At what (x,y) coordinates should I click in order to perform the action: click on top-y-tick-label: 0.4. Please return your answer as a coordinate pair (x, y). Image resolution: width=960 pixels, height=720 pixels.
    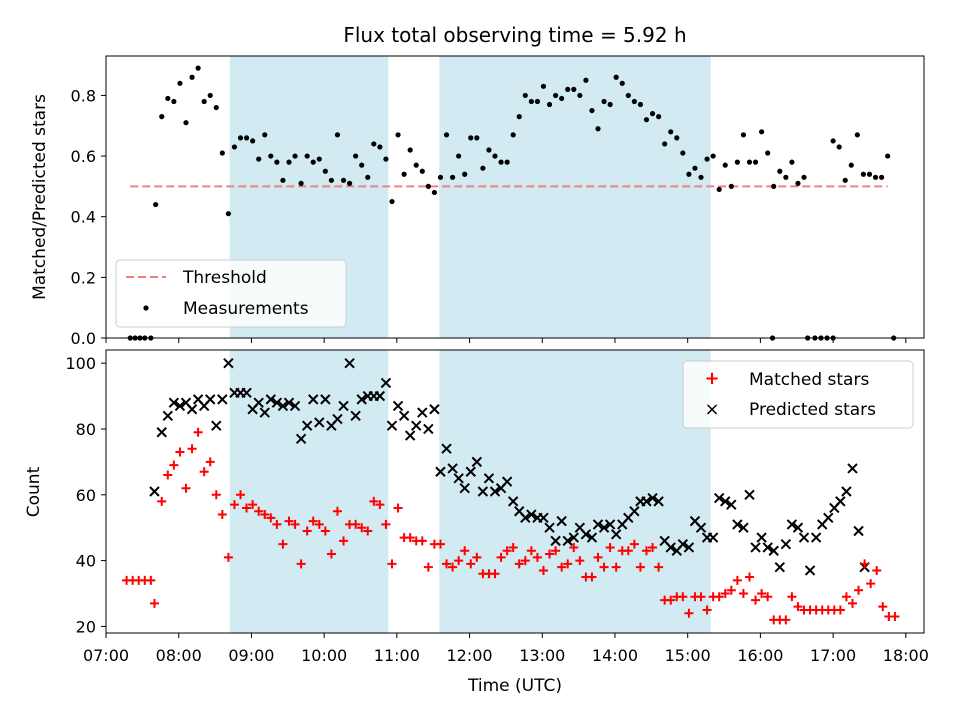
    Looking at the image, I should click on (83, 217).